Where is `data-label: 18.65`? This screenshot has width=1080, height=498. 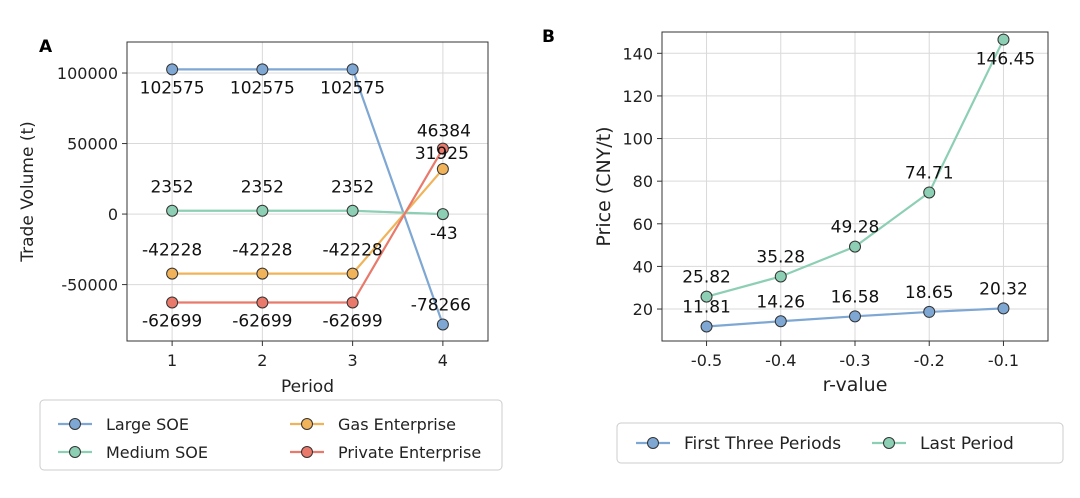
data-label: 18.65 is located at coordinates (929, 293).